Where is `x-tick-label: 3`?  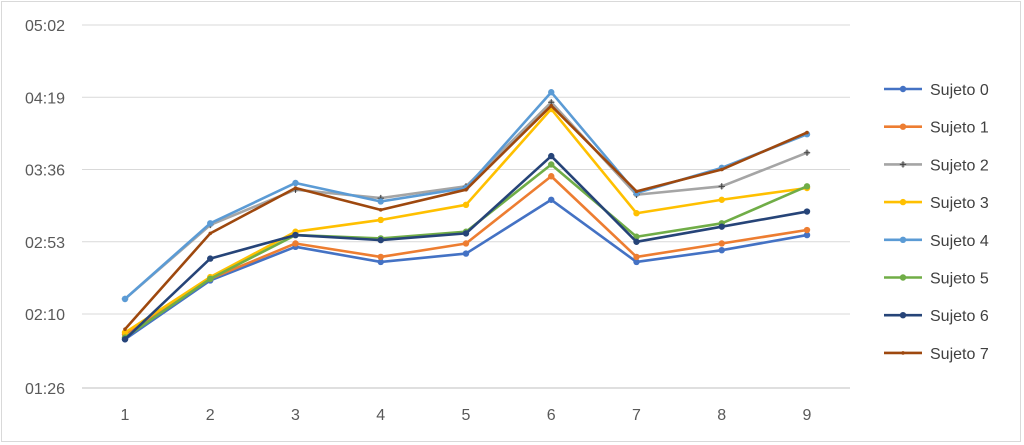 x-tick-label: 3 is located at coordinates (295, 415).